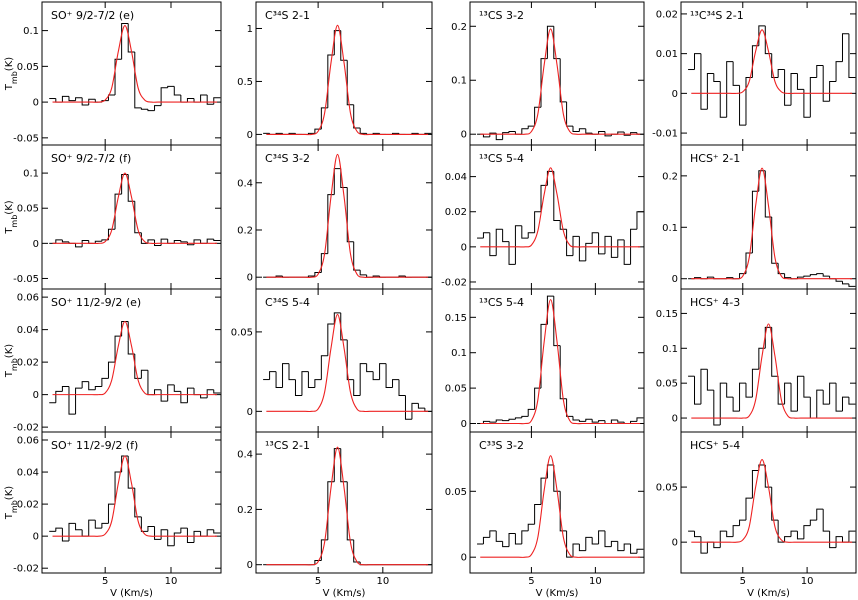 The width and height of the screenshot is (858, 600). Describe the element at coordinates (92, 15) in the screenshot. I see `panel-title: SO⁺ 9/2-7/2 (e)` at that location.